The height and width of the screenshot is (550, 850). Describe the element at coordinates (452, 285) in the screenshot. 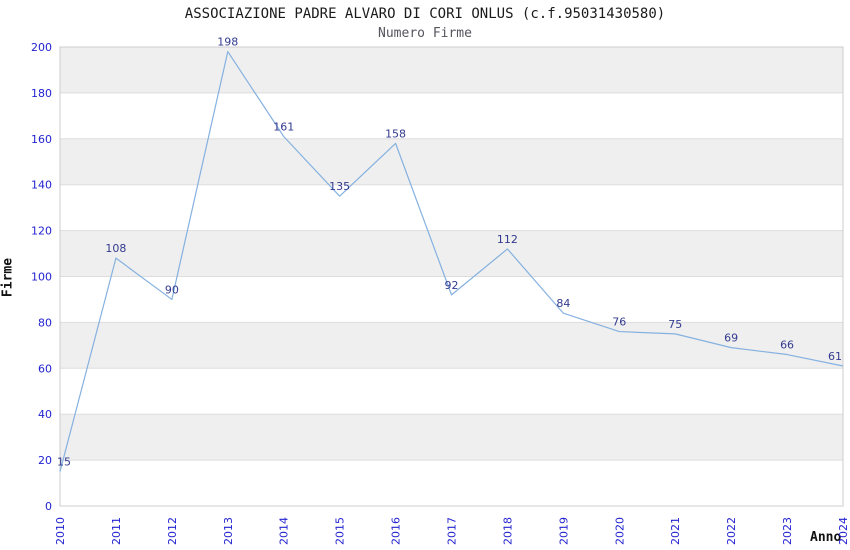

I see `data-point-label: 92` at that location.